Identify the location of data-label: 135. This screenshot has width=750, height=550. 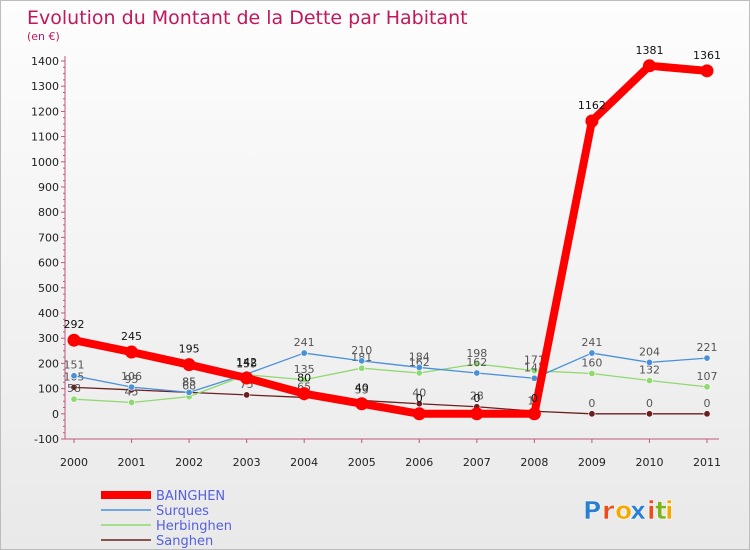
(304, 369).